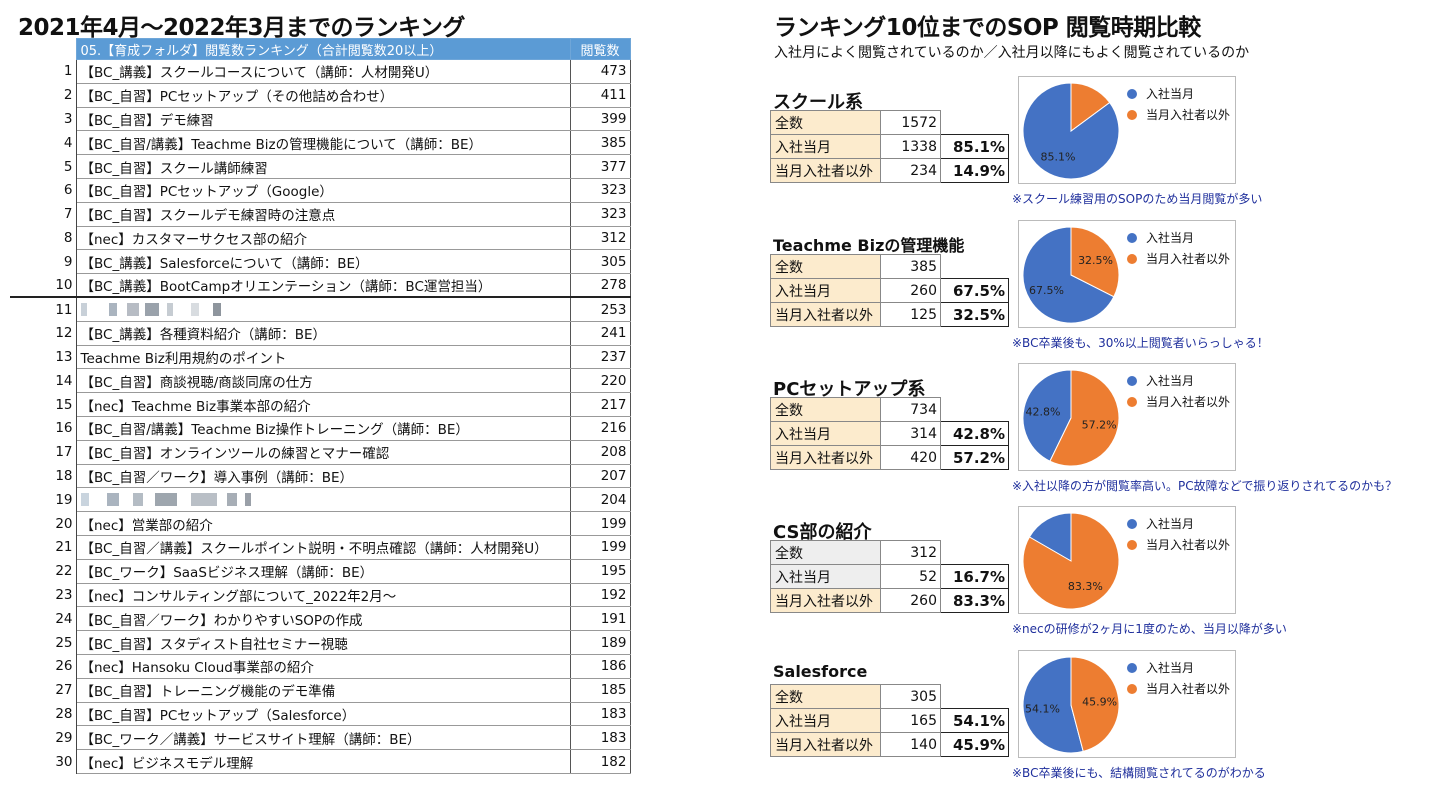 The image size is (1440, 786). I want to click on rank-view-count: 192, so click(600, 595).